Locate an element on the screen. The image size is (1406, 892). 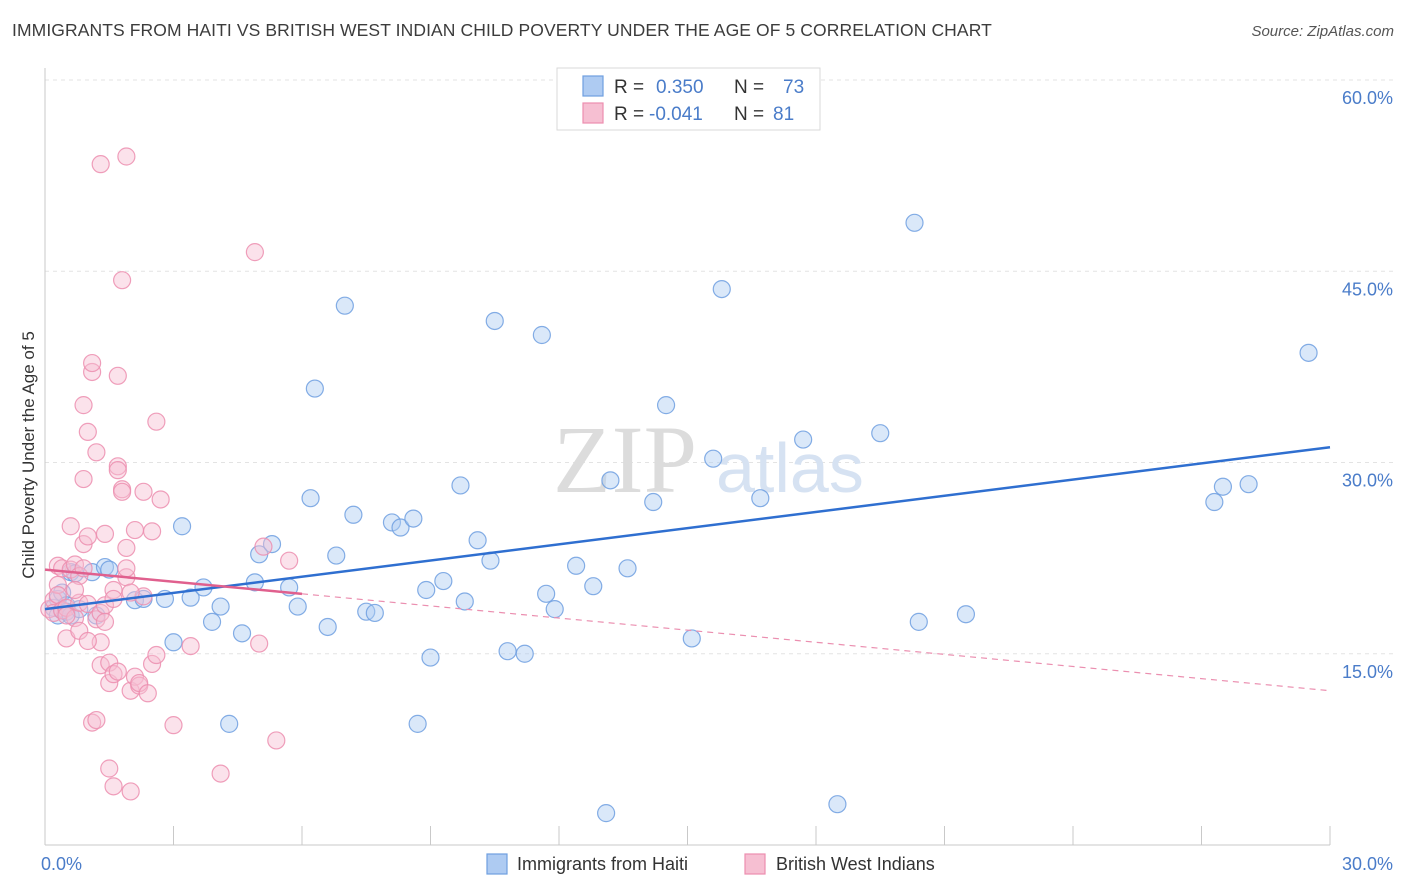
stats-legend: R = 0.350 N = 73 R = -0.041 N = 81 is located at coordinates (688, 99).